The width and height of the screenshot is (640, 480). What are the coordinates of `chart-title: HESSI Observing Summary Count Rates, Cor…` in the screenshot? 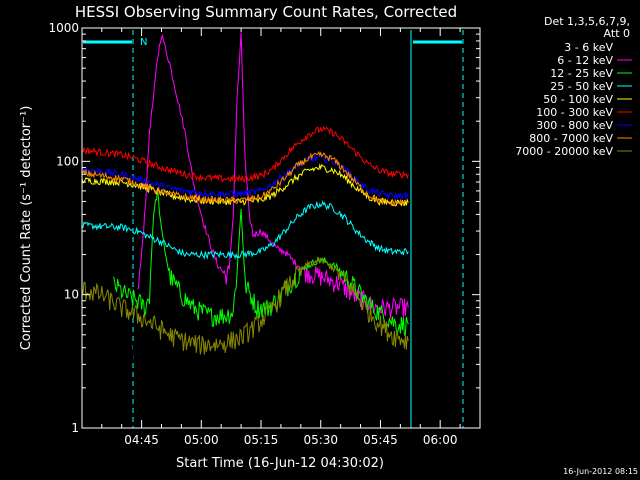 It's located at (266, 12).